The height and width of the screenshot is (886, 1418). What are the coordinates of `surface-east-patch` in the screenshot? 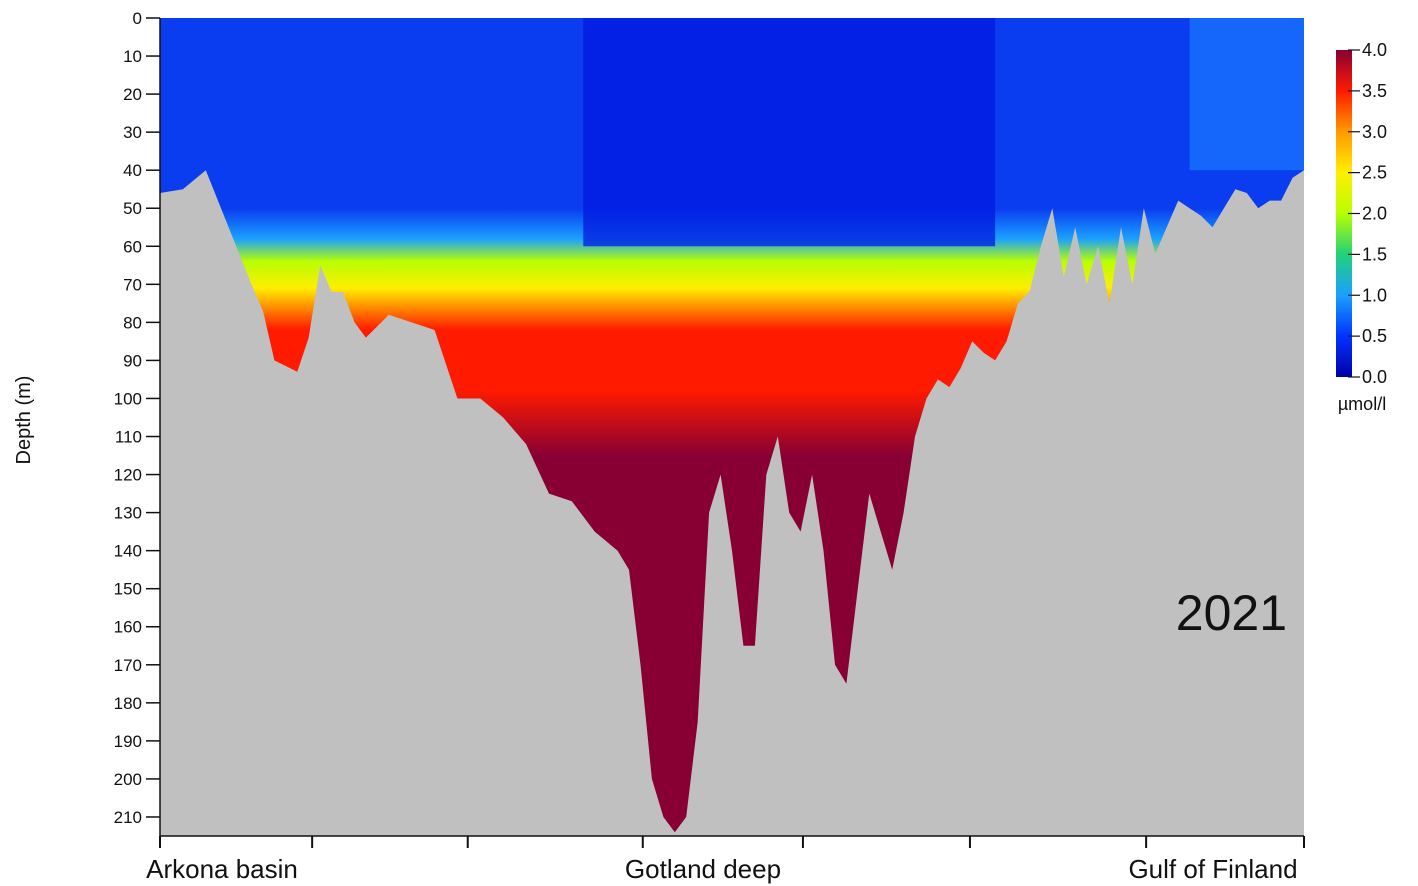 It's located at (1246, 94).